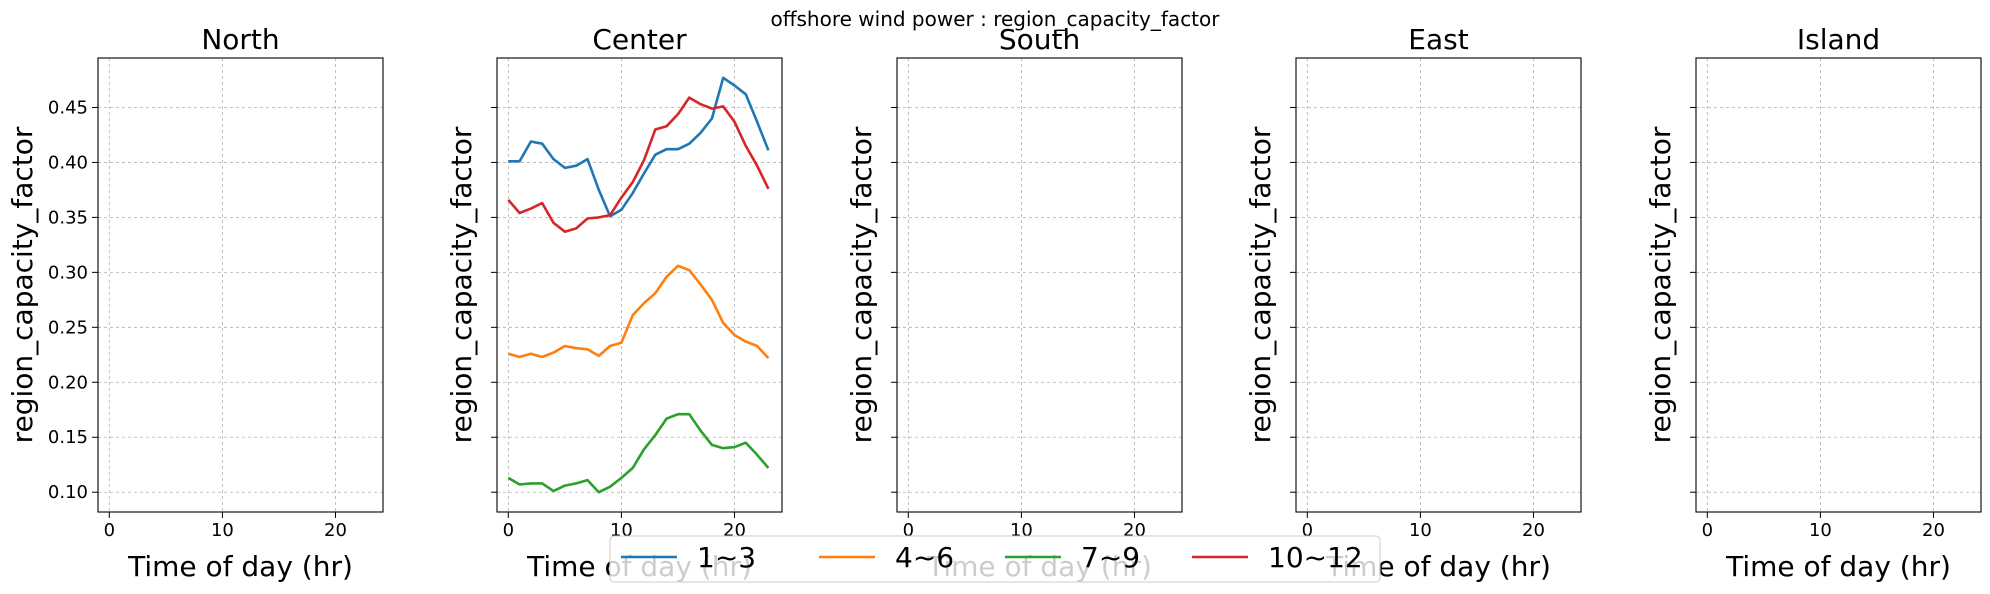 The width and height of the screenshot is (1990, 594). I want to click on y-tick-label: 0.15, so click(68, 437).